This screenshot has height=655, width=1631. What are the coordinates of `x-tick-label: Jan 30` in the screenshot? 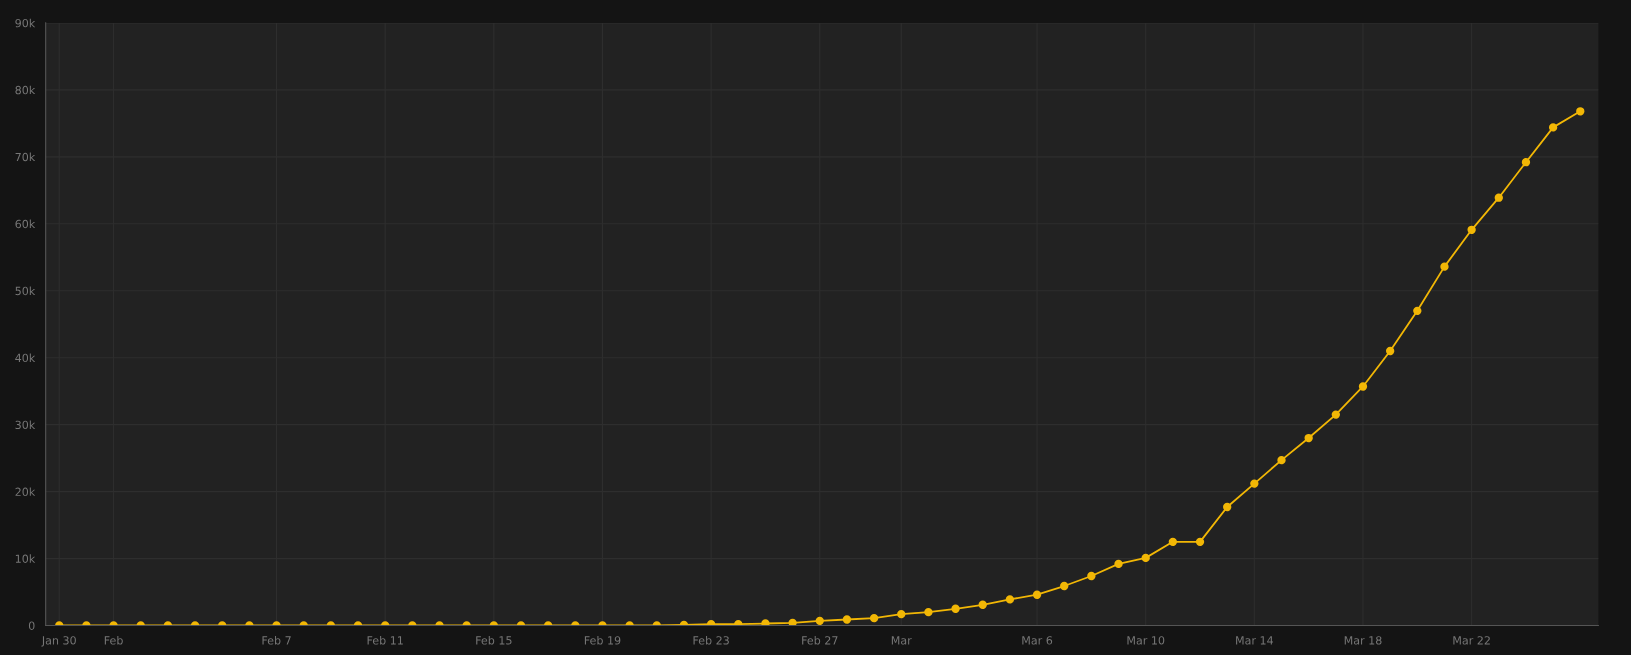 It's located at (58, 641).